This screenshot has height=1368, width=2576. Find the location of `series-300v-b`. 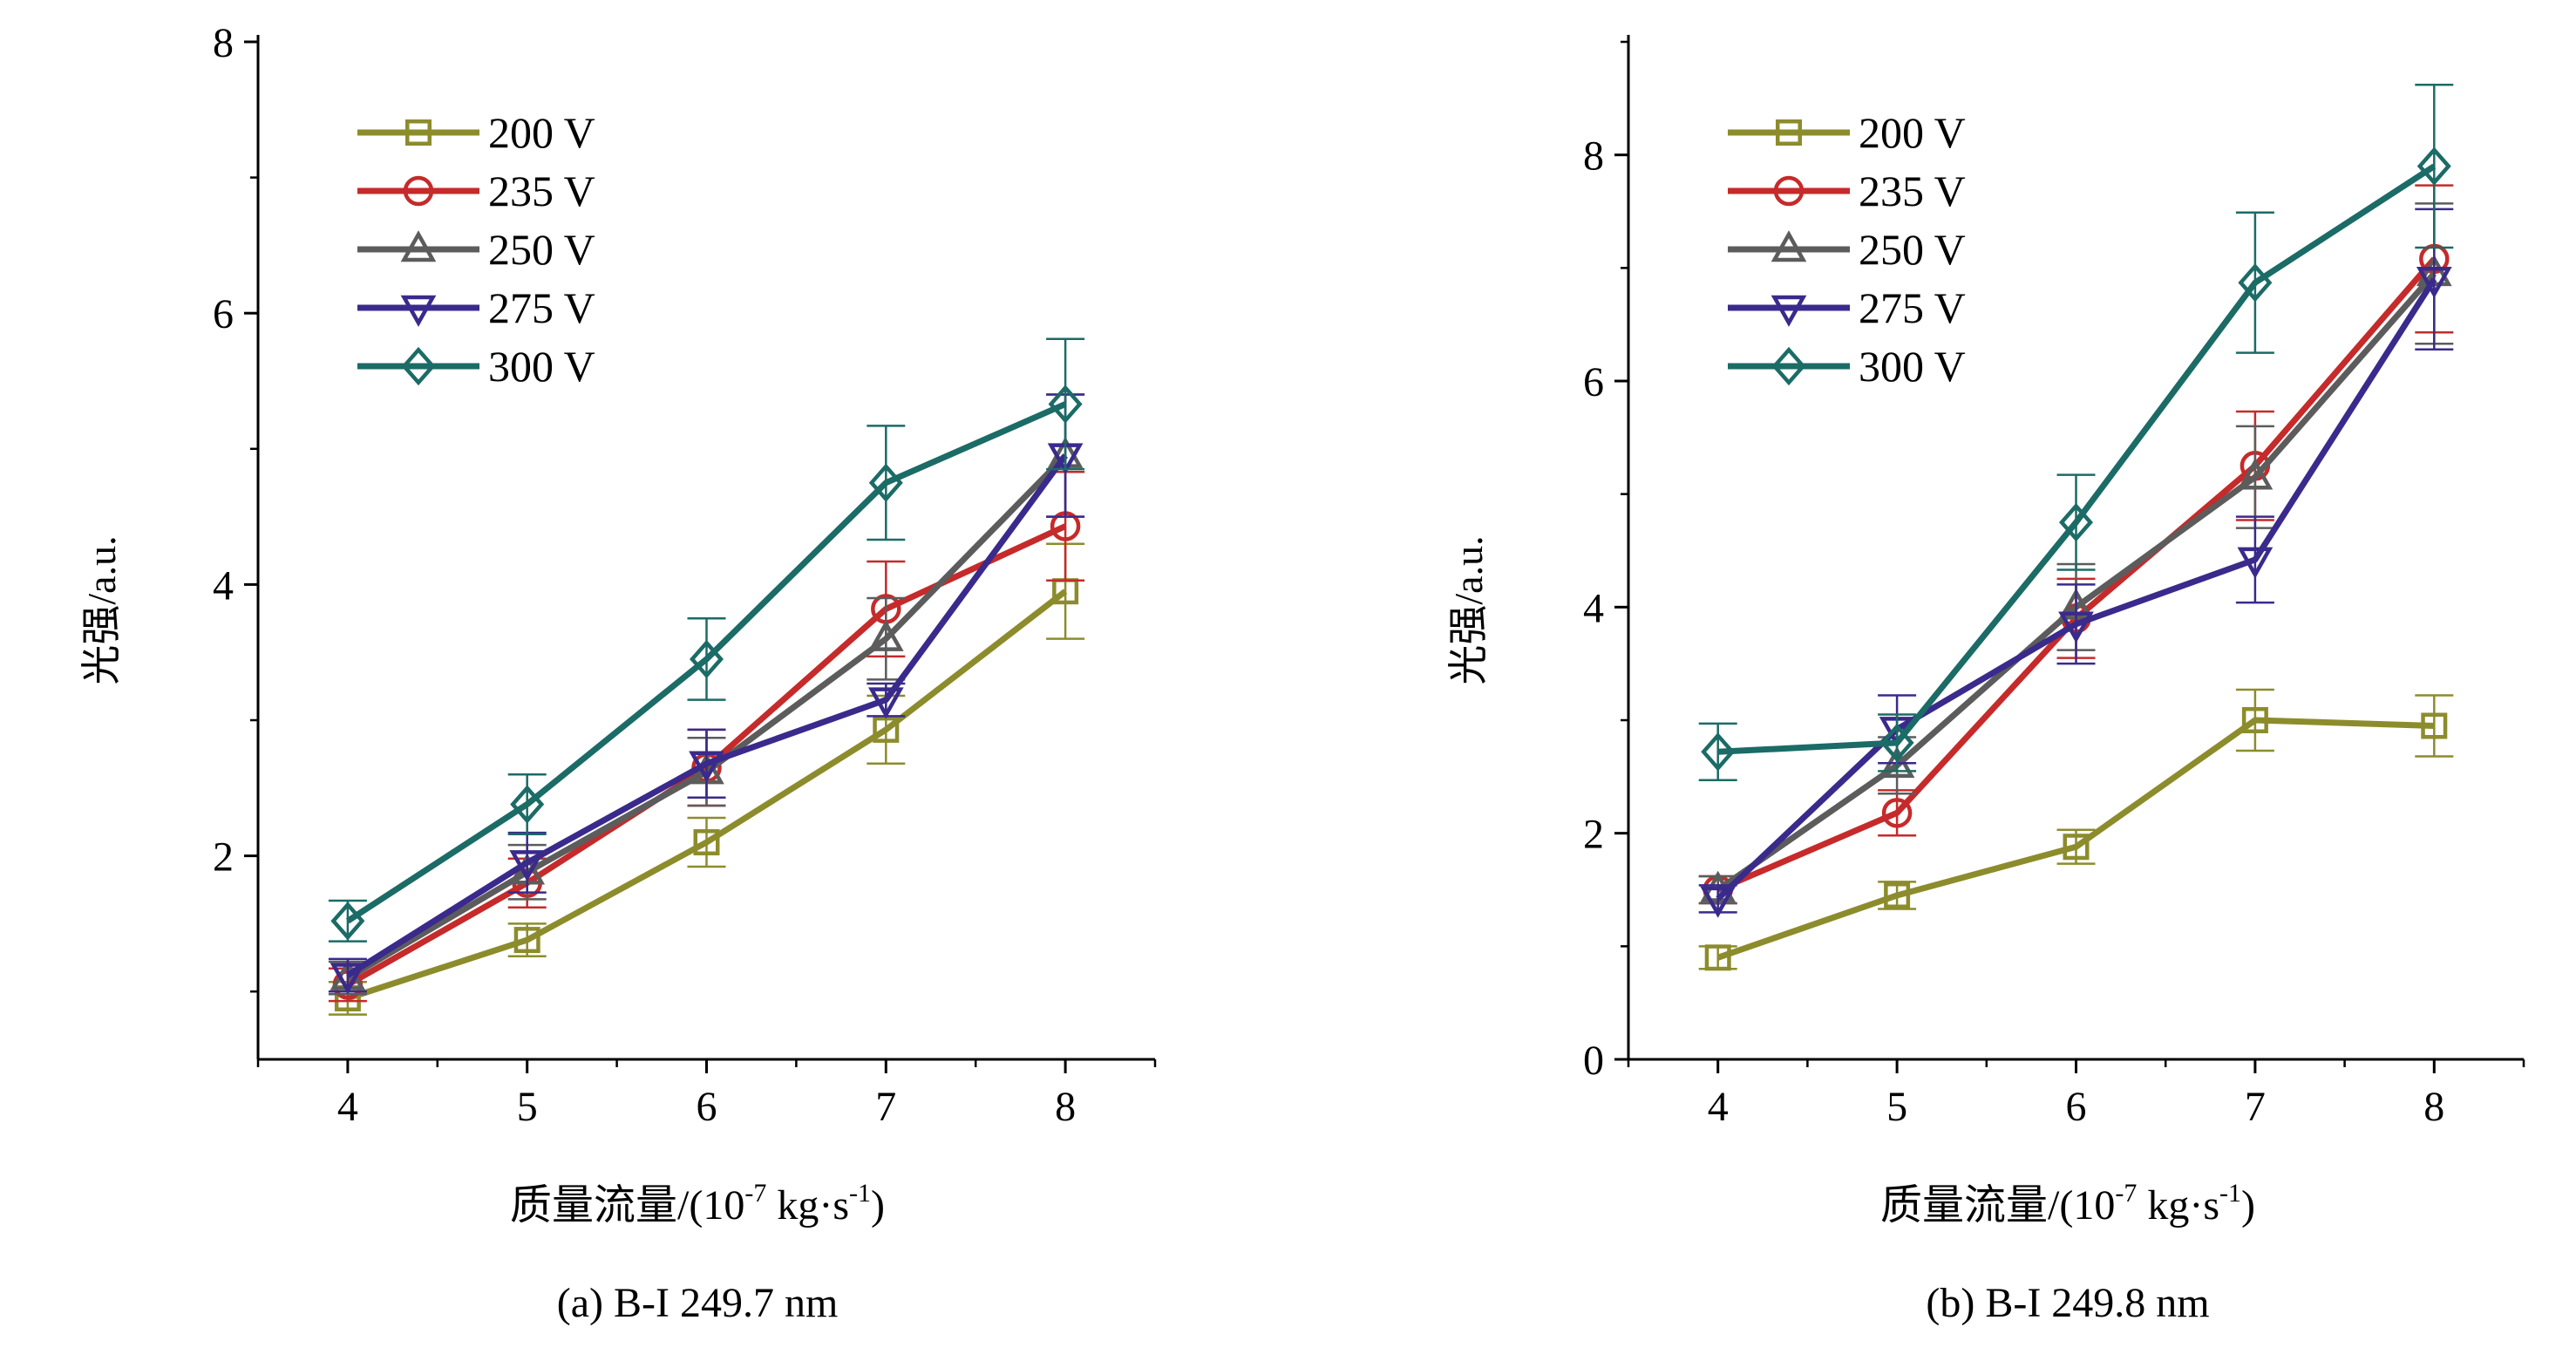

series-300v-b is located at coordinates (2076, 432).